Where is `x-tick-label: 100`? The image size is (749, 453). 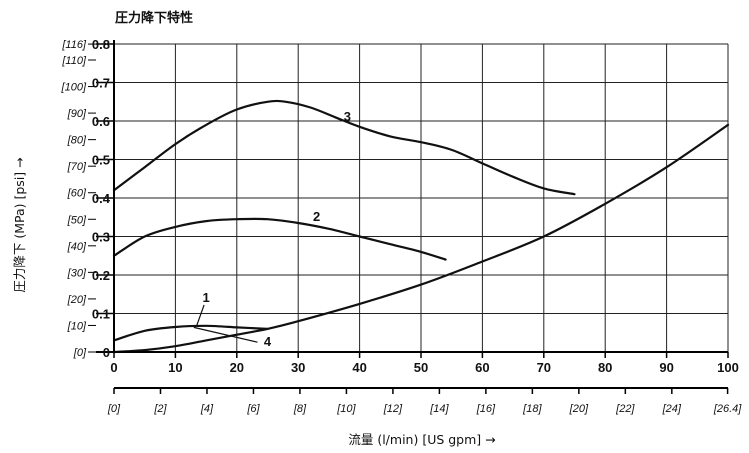
x-tick-label: 100 is located at coordinates (728, 367).